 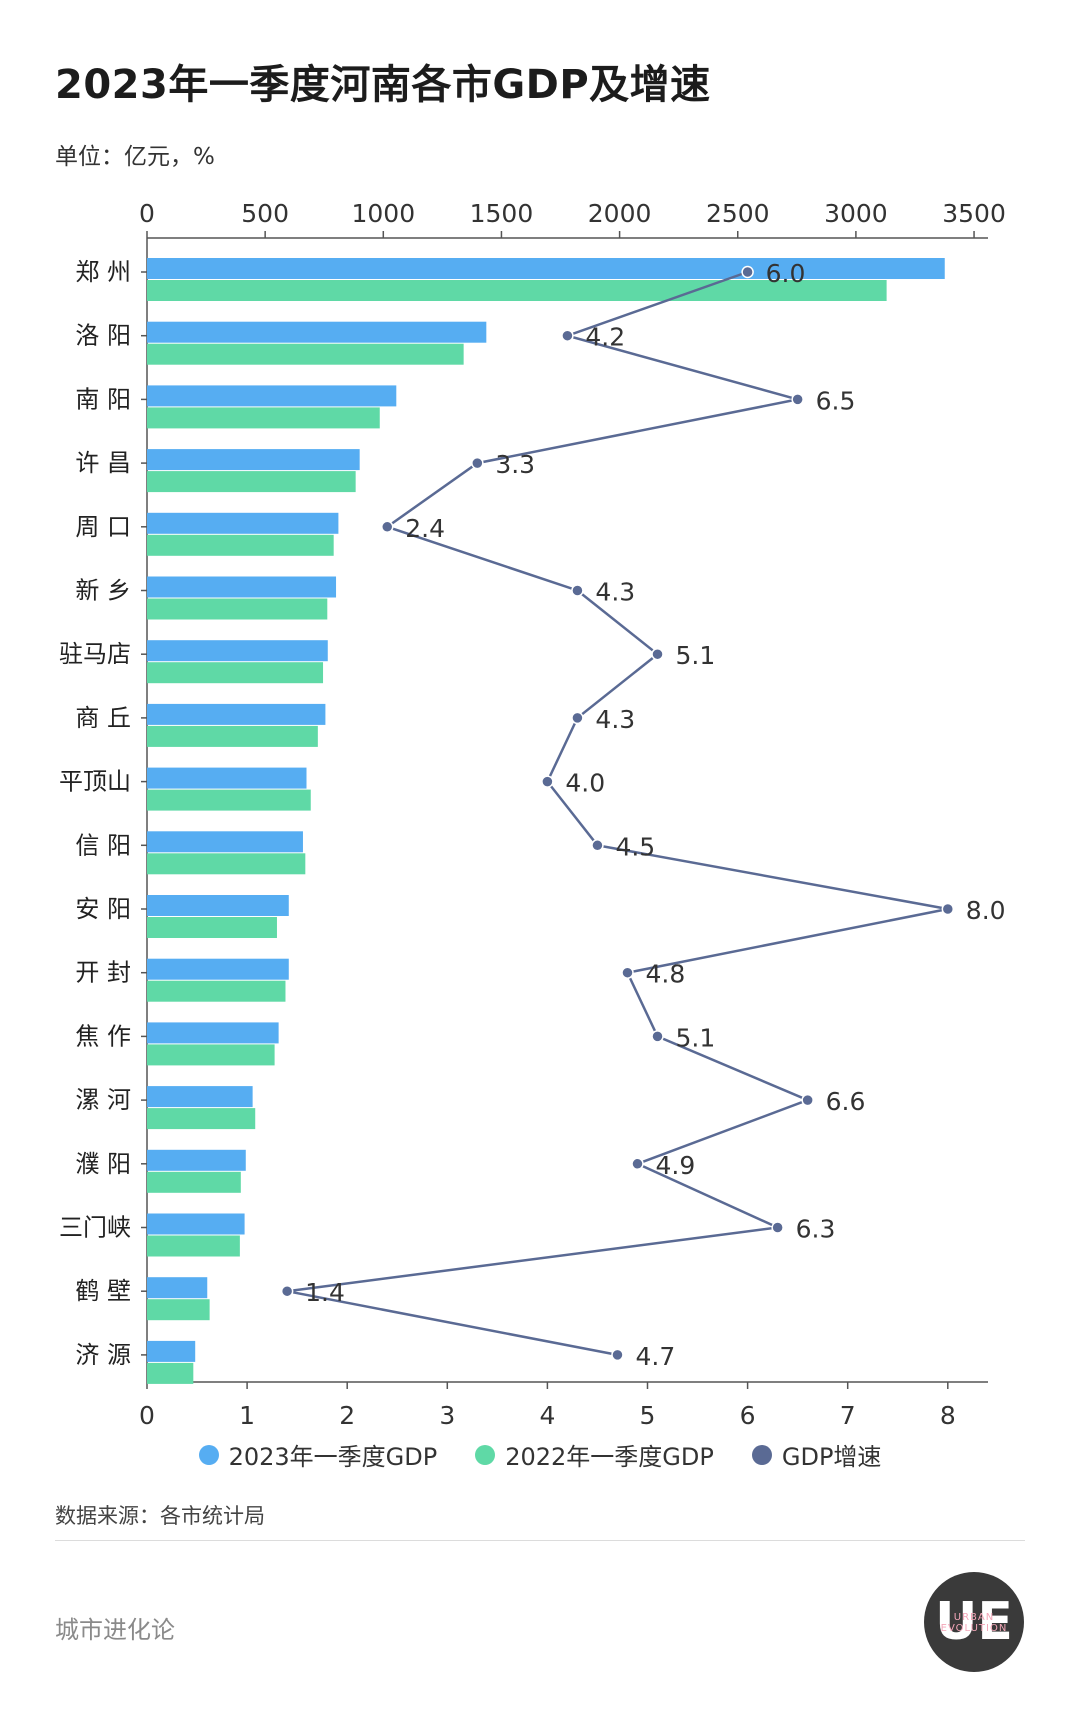 I want to click on growth-data-label: 4.9, so click(x=675, y=1165).